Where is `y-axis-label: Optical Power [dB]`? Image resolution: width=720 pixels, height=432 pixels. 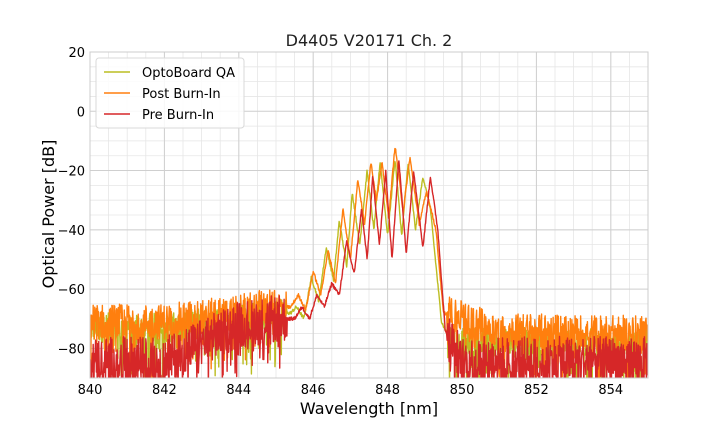 y-axis-label: Optical Power [dB] is located at coordinates (48, 214).